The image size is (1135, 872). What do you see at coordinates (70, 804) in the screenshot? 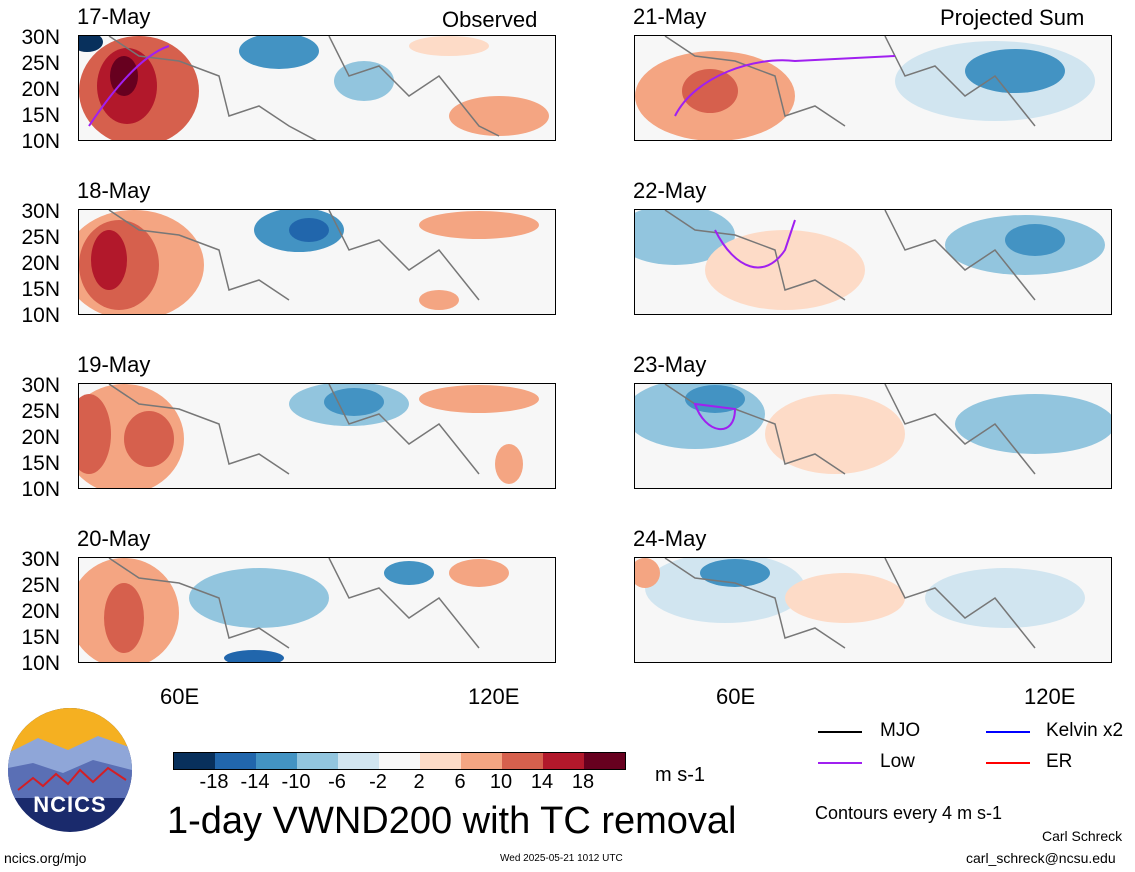
I see `logo-text: NCICS` at bounding box center [70, 804].